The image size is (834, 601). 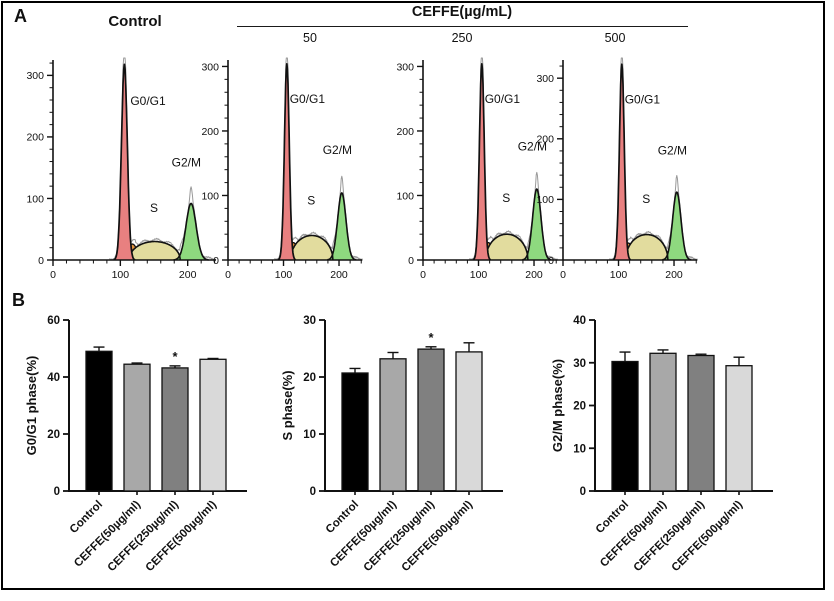 What do you see at coordinates (20, 16) in the screenshot?
I see `panel-a-label: A` at bounding box center [20, 16].